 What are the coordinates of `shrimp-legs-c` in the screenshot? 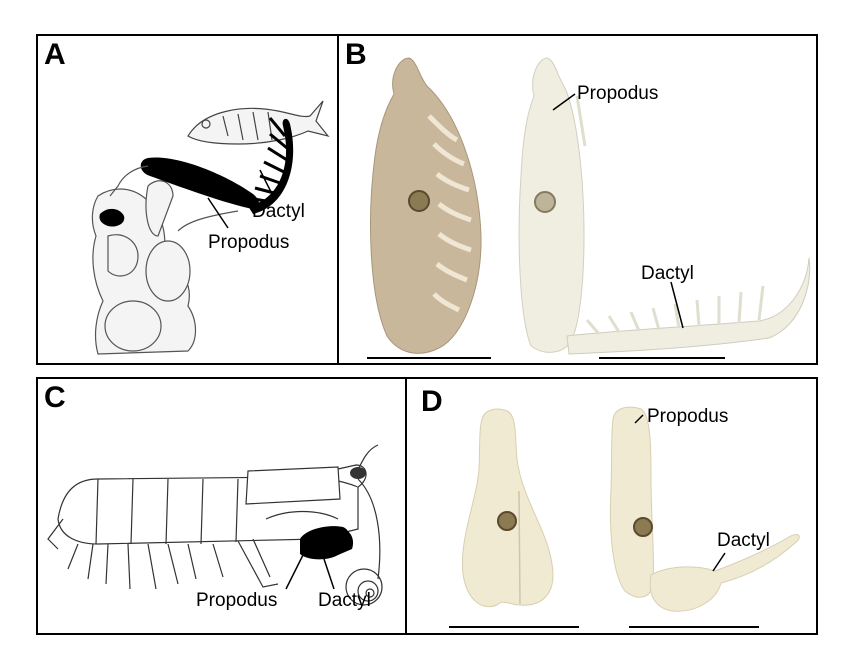 It's located at (163, 554).